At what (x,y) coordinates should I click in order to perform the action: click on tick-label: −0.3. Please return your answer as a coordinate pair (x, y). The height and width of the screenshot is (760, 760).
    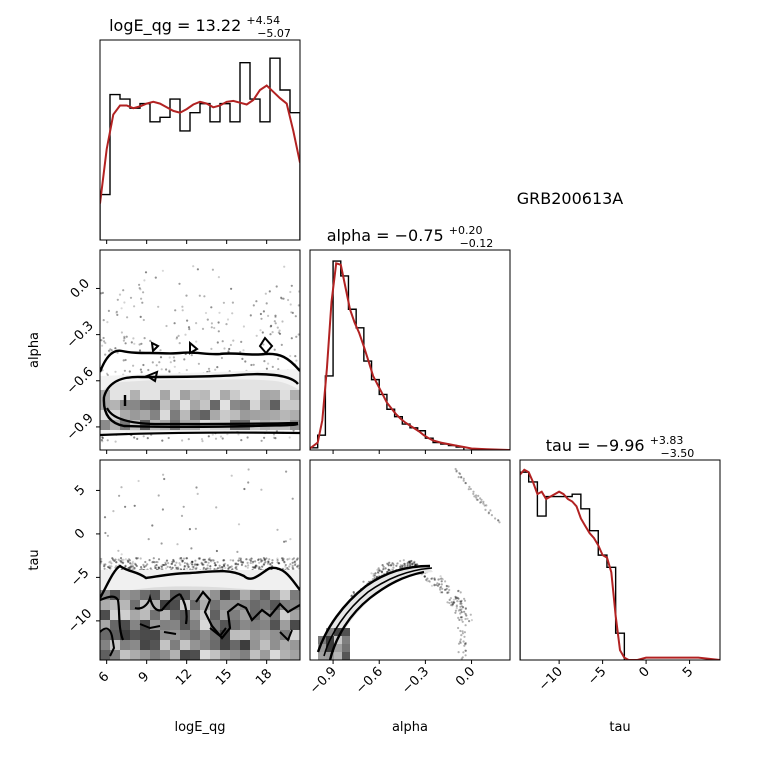
    Looking at the image, I should click on (415, 680).